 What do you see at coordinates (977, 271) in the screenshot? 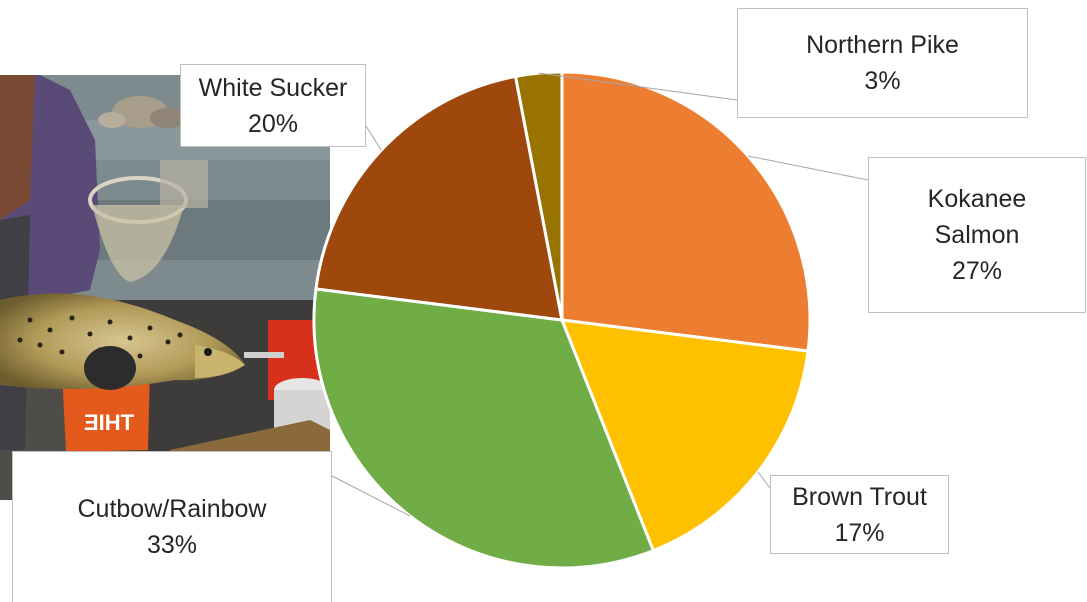
I see `callout-value: 27%` at bounding box center [977, 271].